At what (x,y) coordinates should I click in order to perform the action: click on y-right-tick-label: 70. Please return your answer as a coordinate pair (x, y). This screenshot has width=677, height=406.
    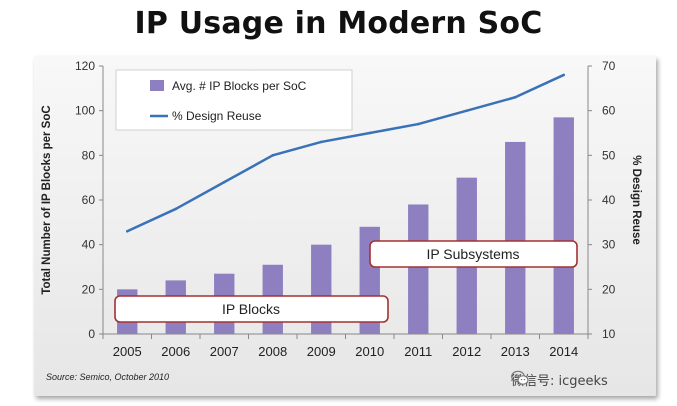
    Looking at the image, I should click on (609, 66).